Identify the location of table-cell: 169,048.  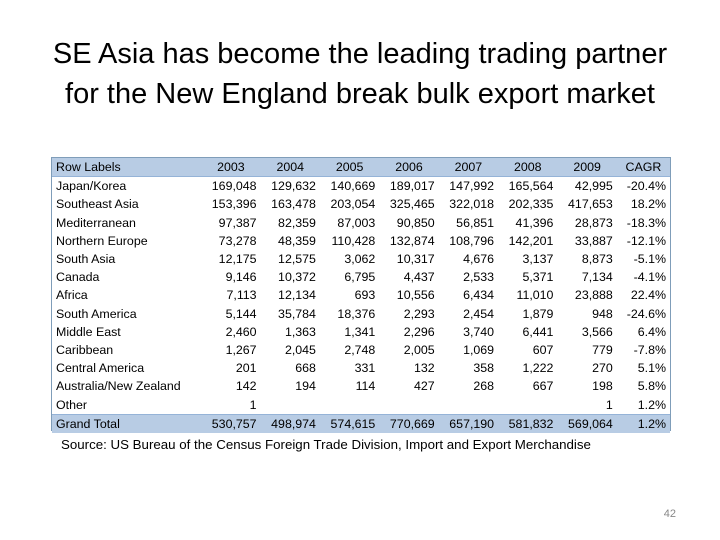
(234, 186).